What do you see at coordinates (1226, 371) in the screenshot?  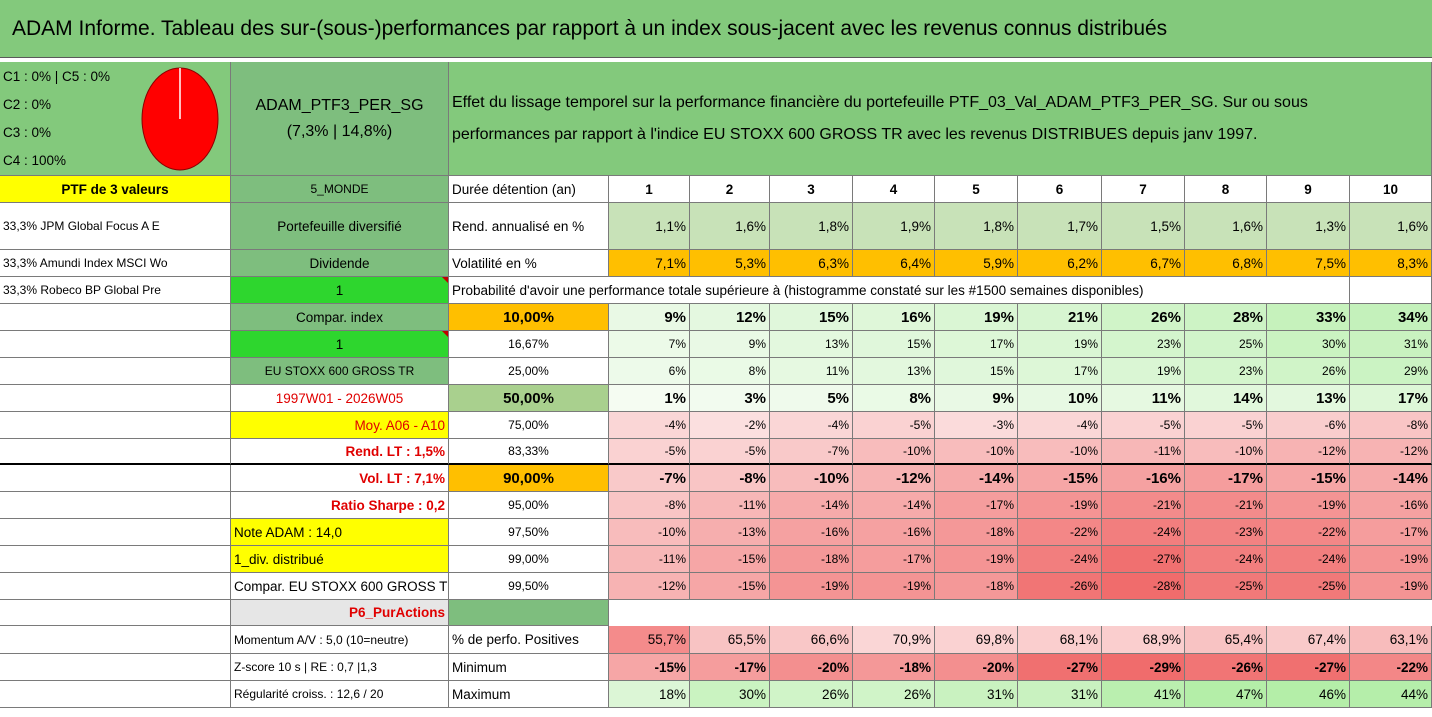 I see `prob-value: 23%` at bounding box center [1226, 371].